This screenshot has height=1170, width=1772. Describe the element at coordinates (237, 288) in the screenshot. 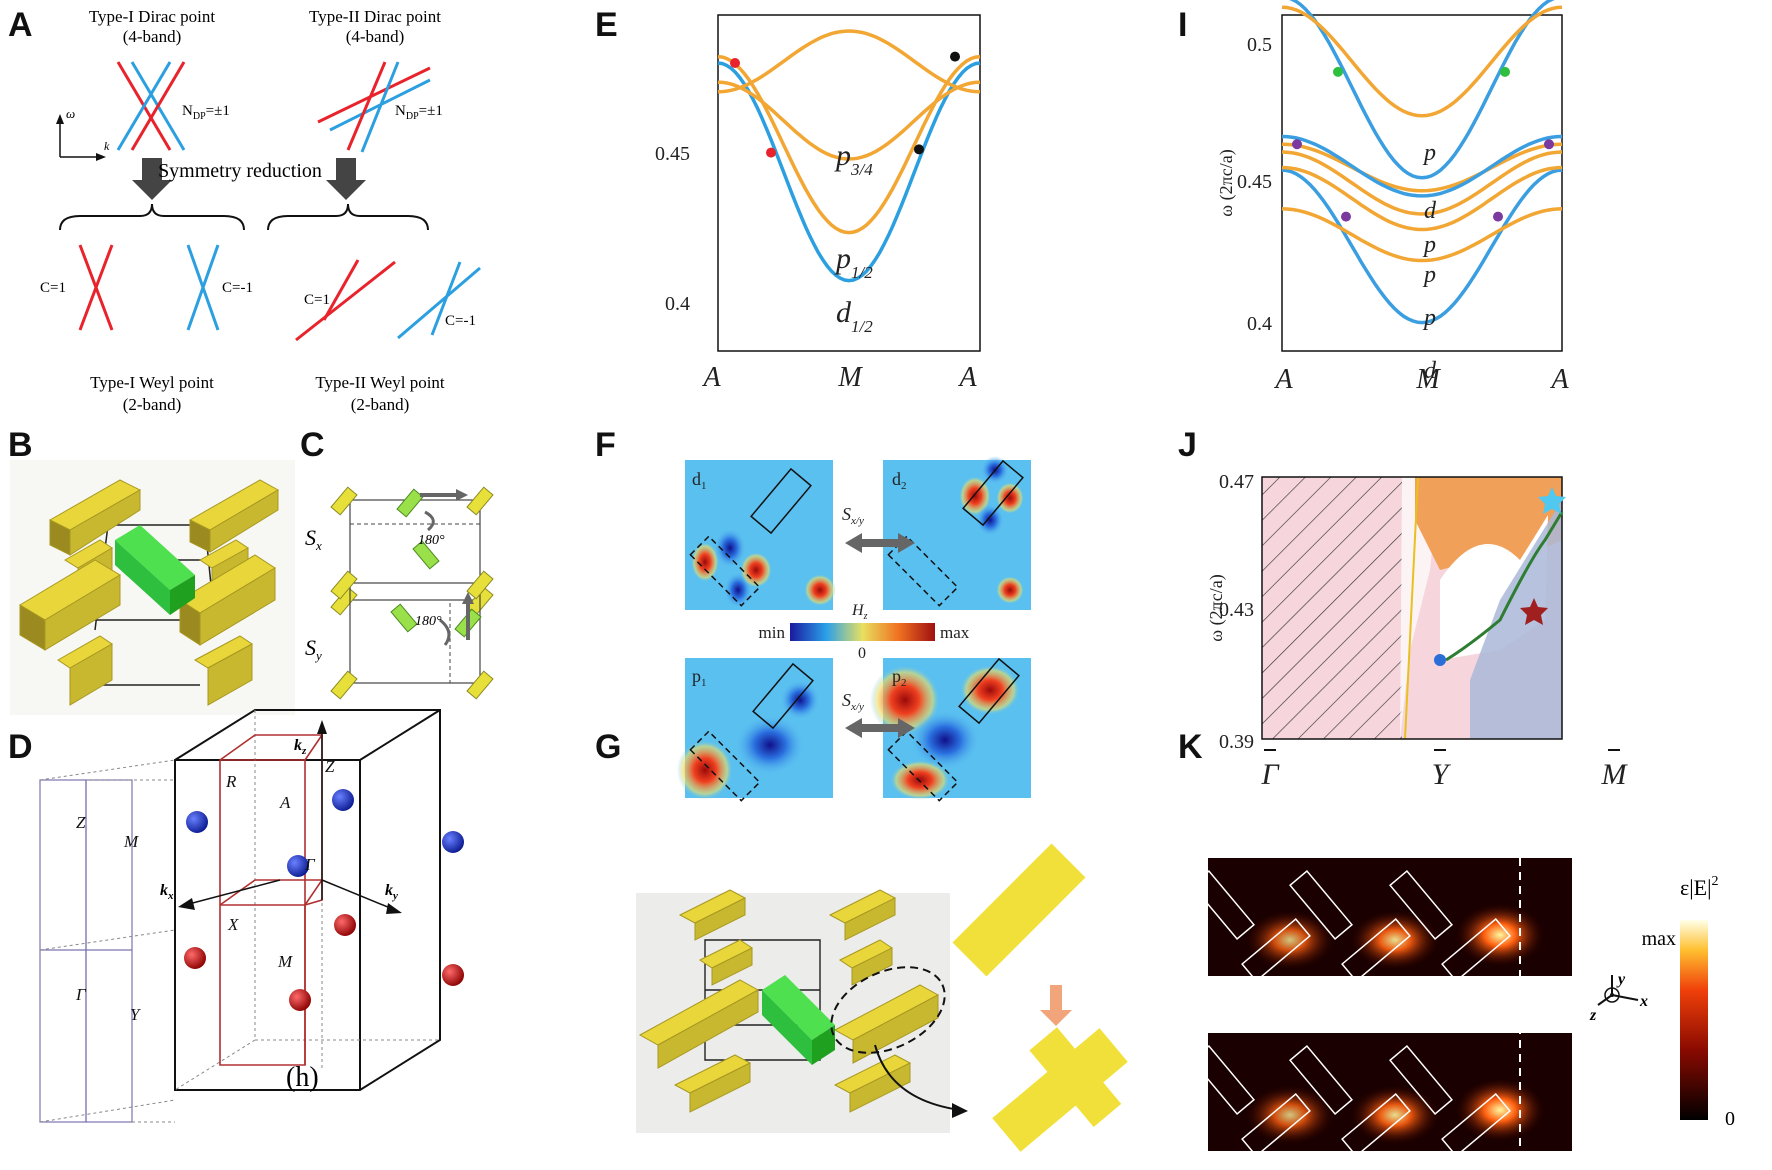

I see `cm1-label-a: C=-1` at that location.